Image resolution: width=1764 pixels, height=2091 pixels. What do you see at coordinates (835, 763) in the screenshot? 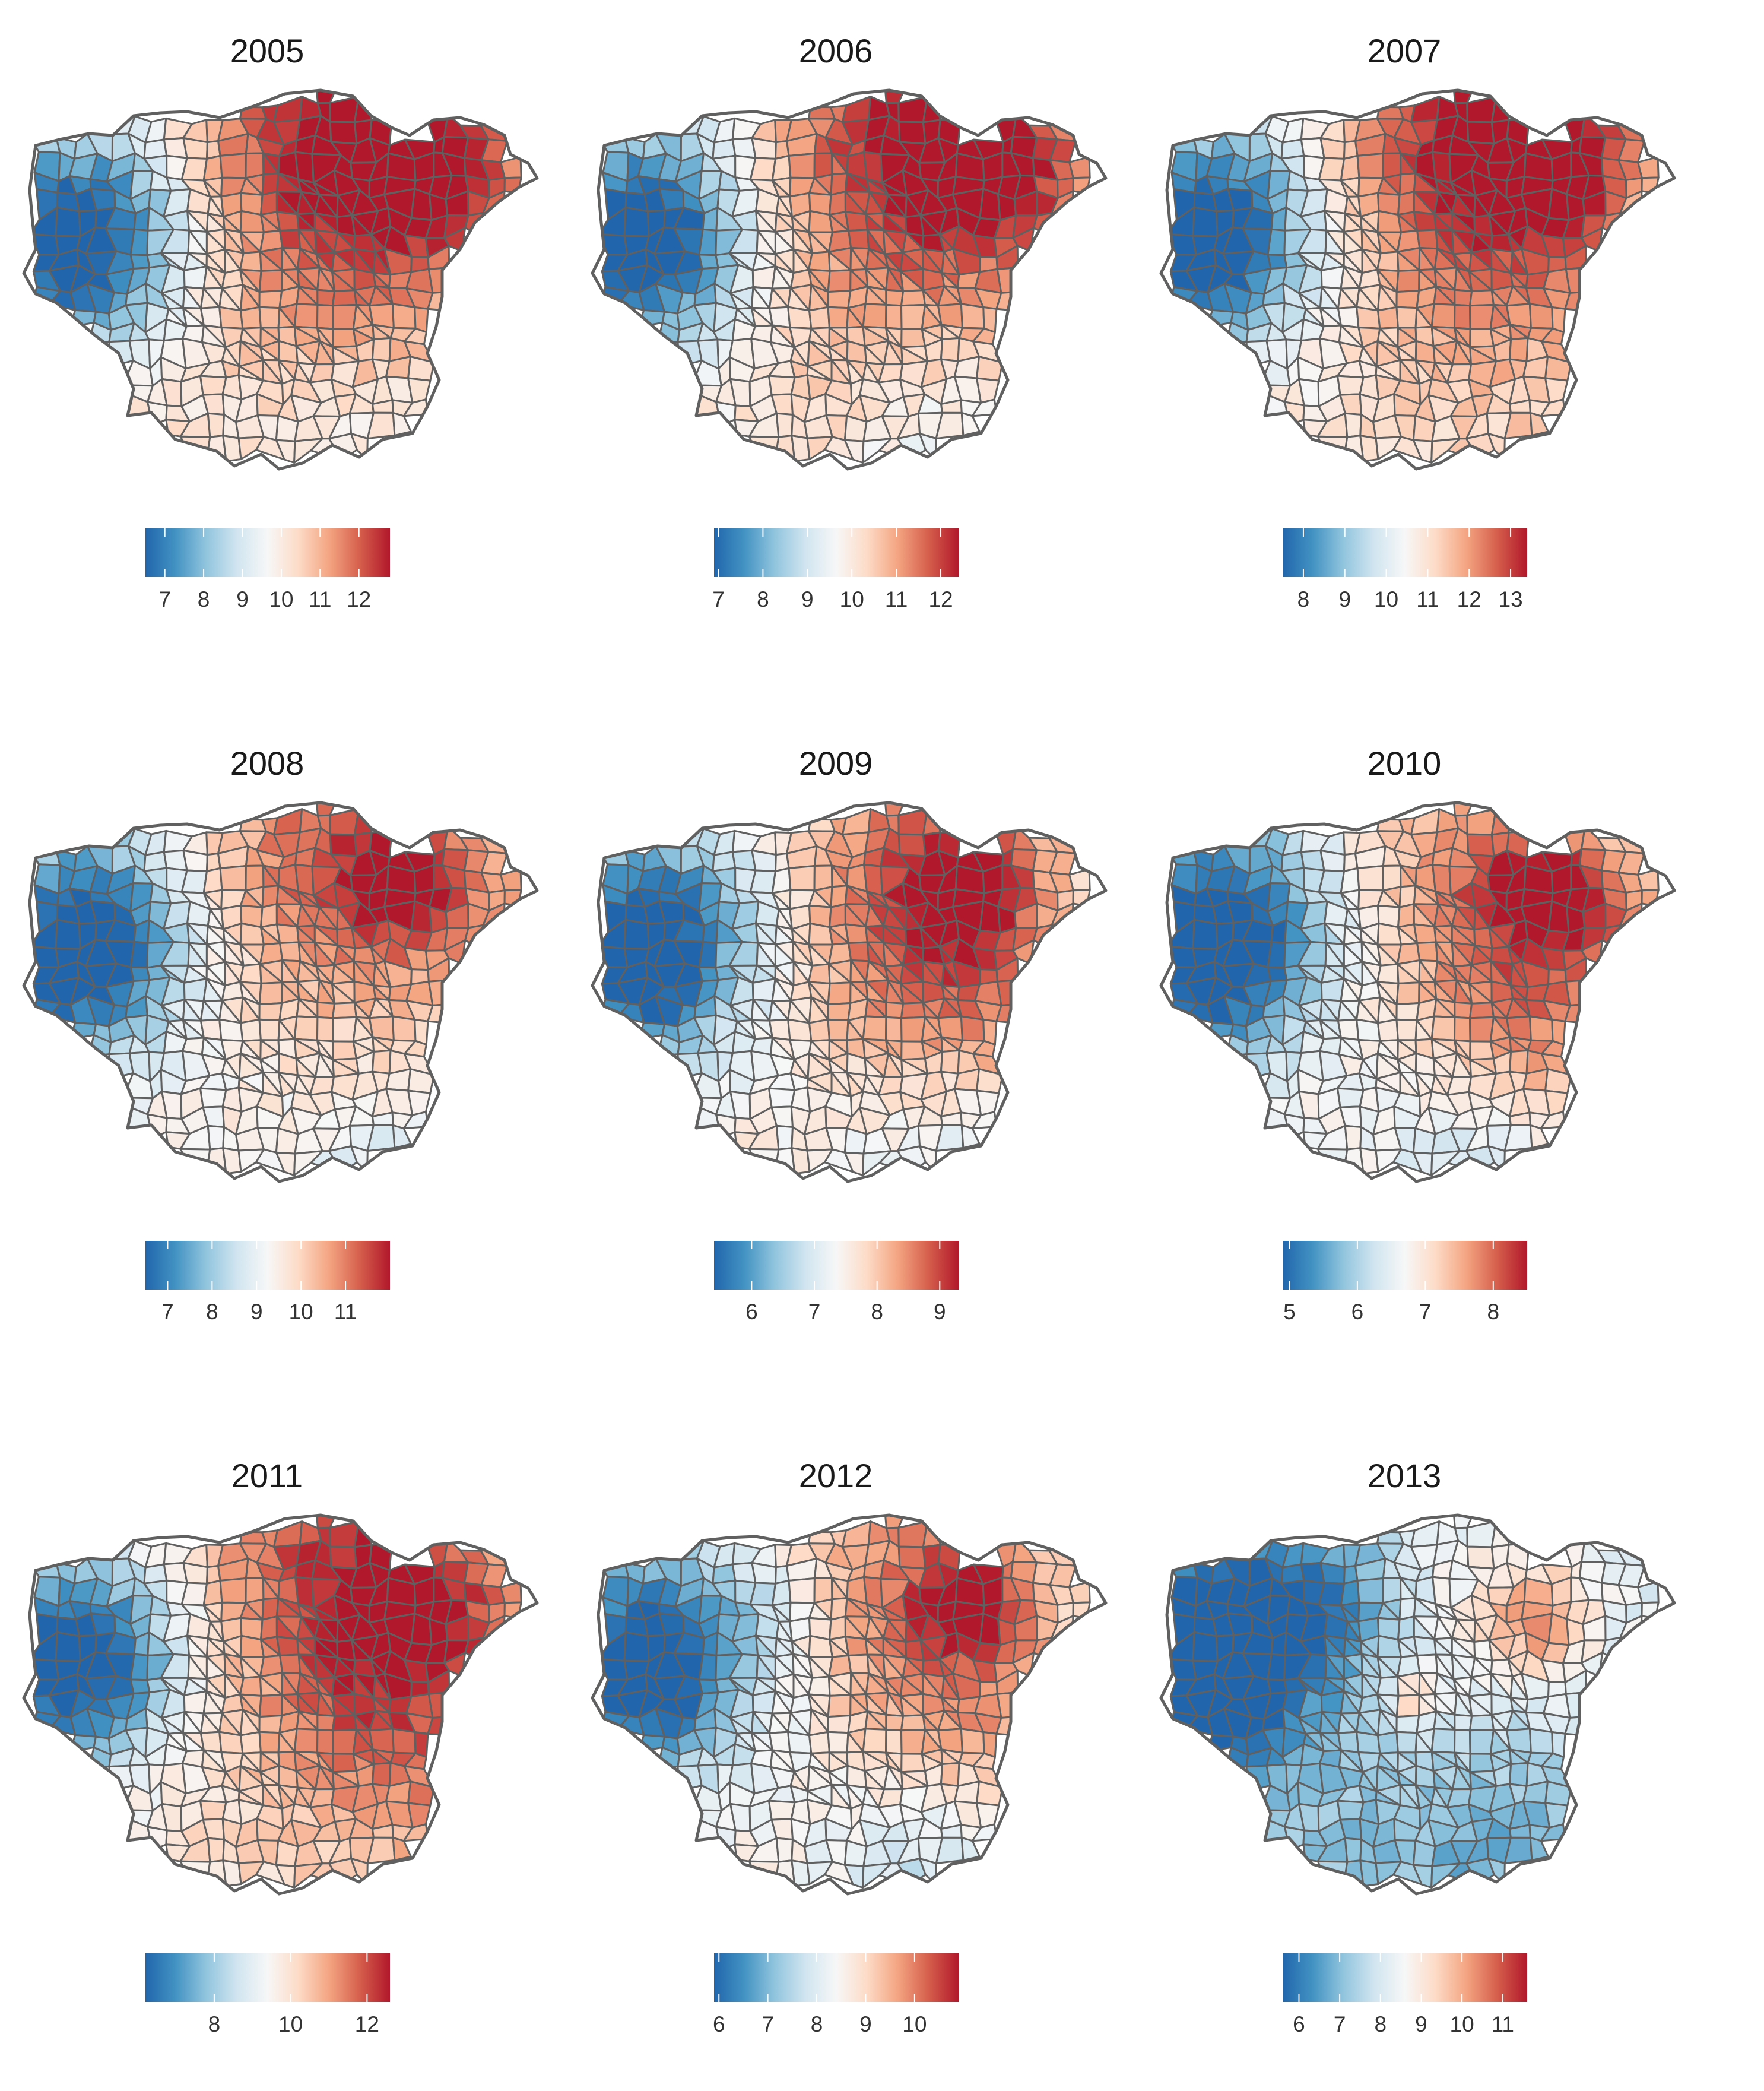
I see `panel-title: 2009` at bounding box center [835, 763].